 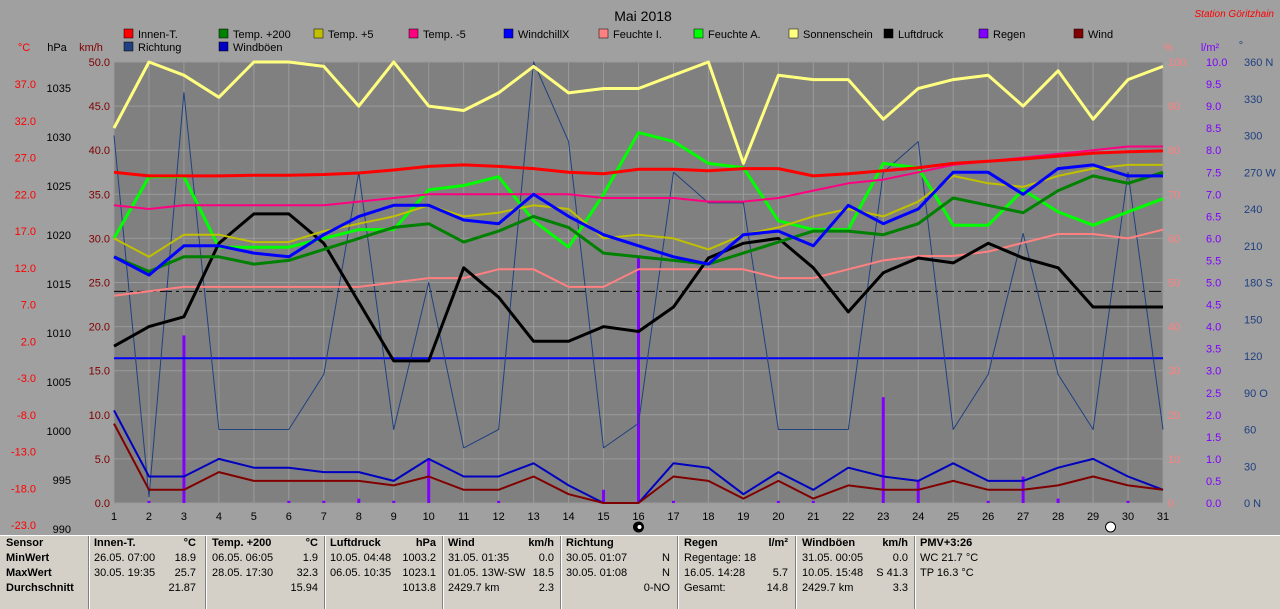 I want to click on chart-title: Mai 2018, so click(x=643, y=16).